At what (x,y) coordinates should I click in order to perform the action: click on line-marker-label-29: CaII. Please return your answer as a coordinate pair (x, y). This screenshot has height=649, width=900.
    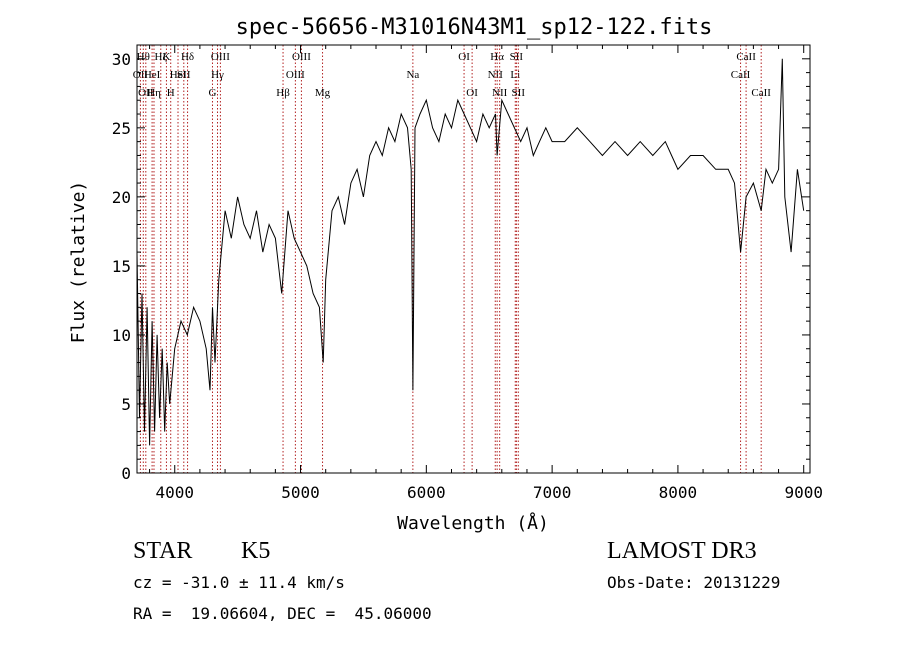
    Looking at the image, I should click on (761, 93).